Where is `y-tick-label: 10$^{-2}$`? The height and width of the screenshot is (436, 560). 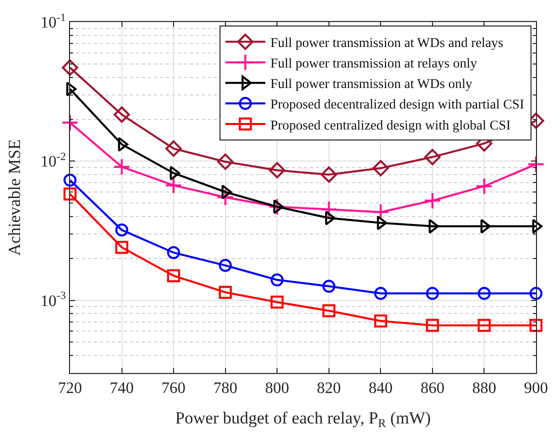
y-tick-label: 10$^{-2}$ is located at coordinates (53, 161).